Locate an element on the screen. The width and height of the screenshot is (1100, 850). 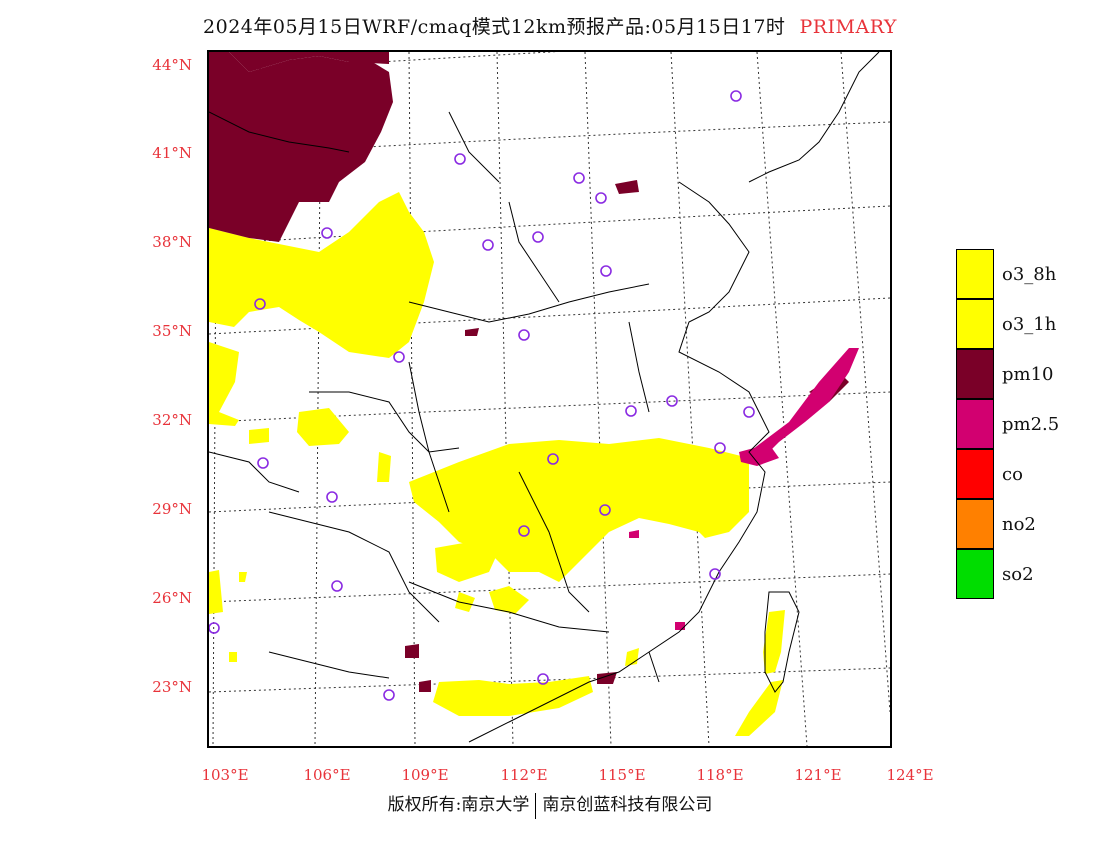
legend-item-o3-1h: o3_1h is located at coordinates (1007, 324).